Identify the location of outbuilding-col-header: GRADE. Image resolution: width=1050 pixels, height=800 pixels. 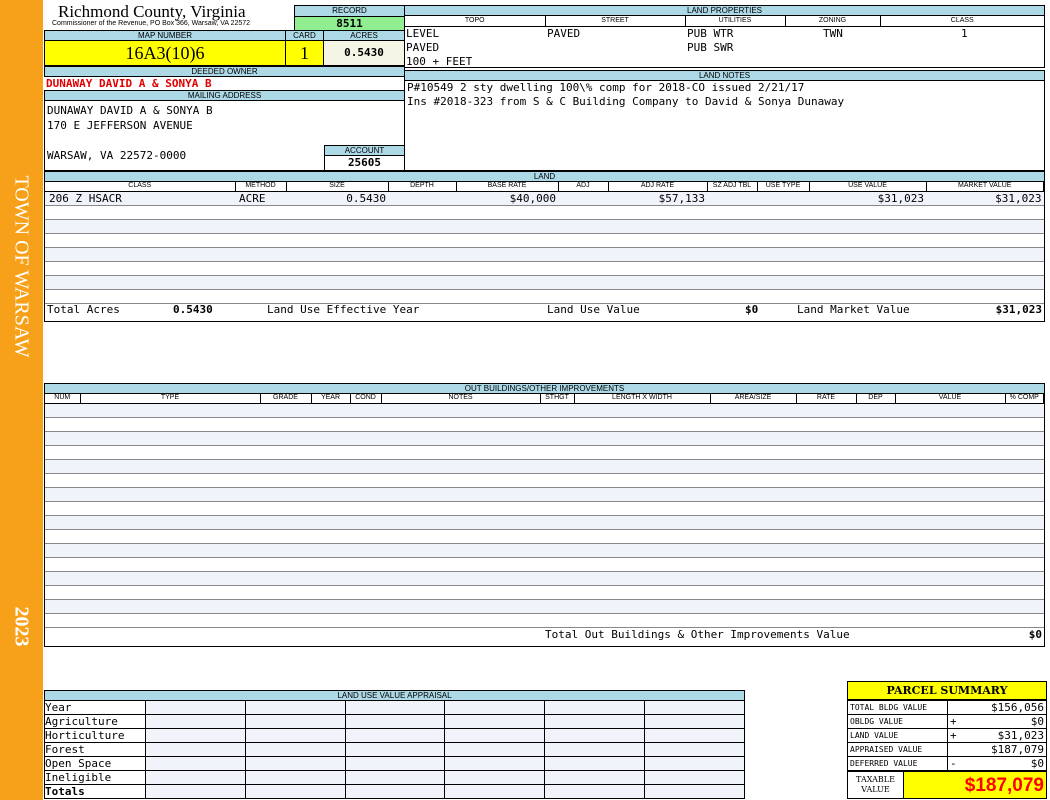
(286, 398).